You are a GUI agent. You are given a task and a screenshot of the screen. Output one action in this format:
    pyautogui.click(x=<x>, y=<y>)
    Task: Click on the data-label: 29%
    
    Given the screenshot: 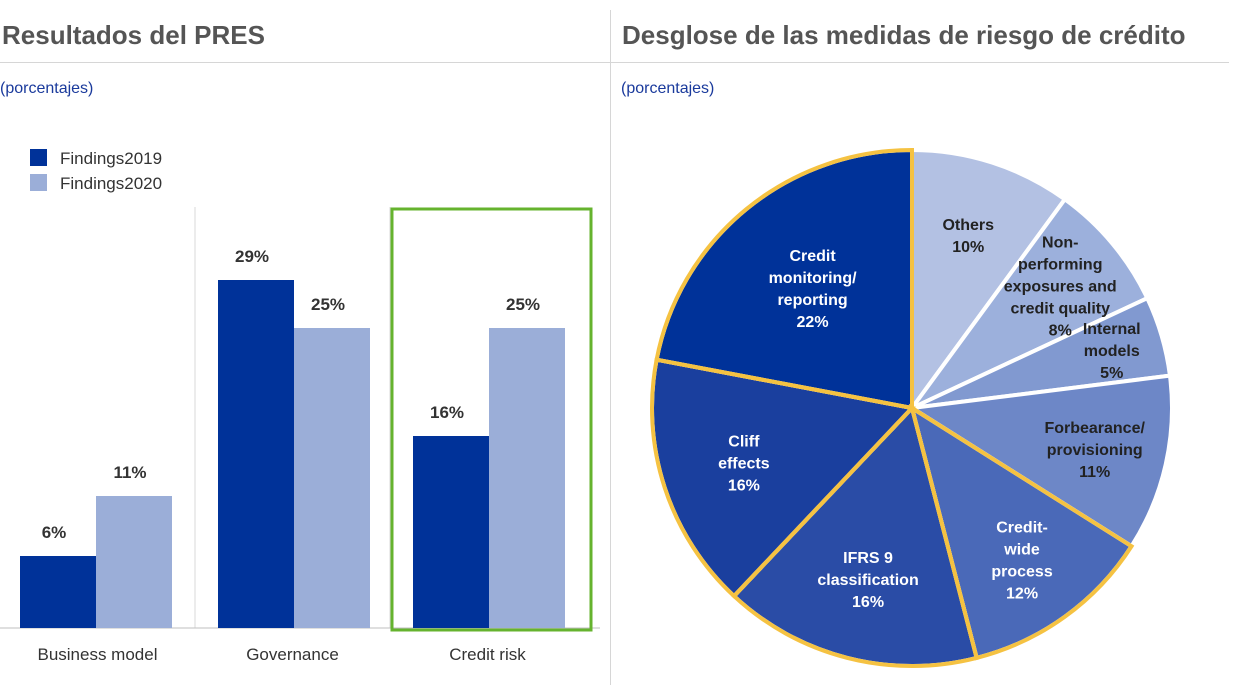 What is the action you would take?
    pyautogui.click(x=252, y=256)
    